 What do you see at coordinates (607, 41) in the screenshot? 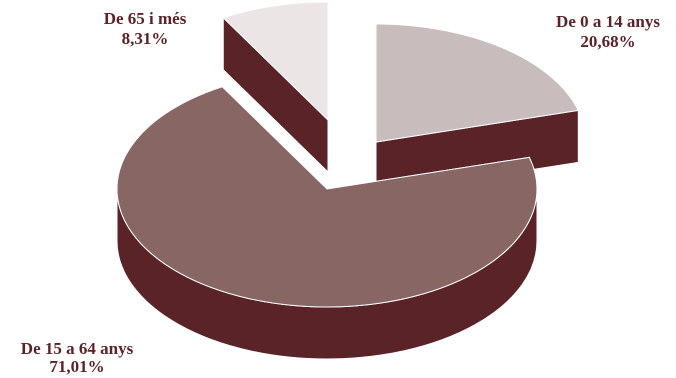
I see `label-0-14-value: 20,68%` at bounding box center [607, 41].